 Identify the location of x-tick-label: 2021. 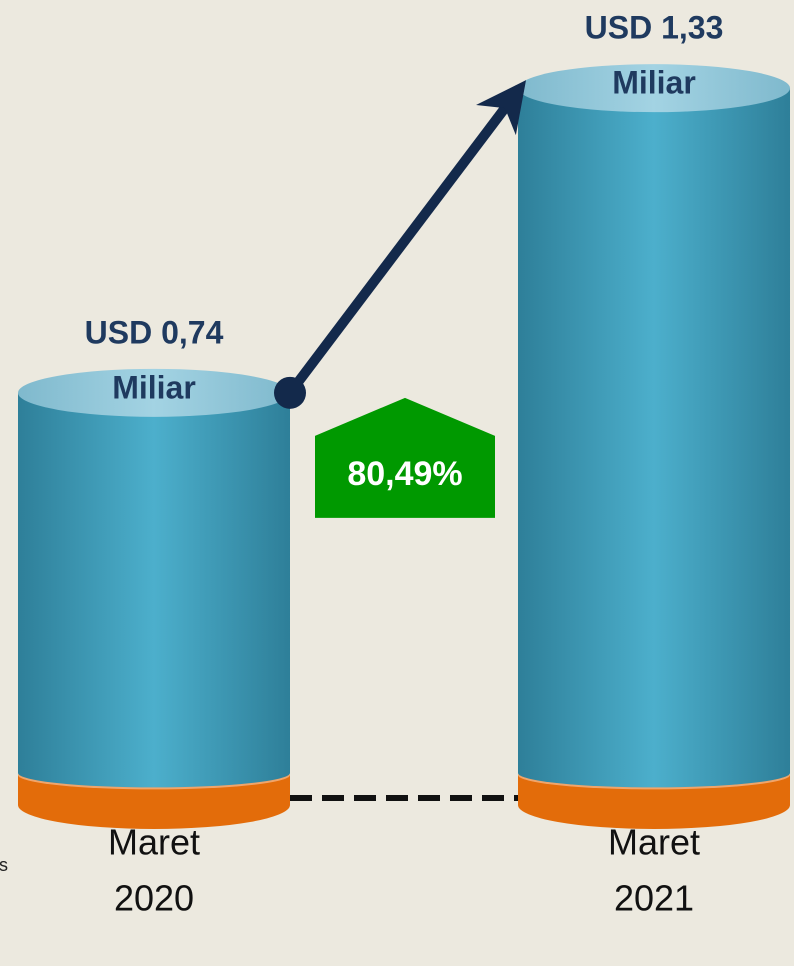
(654, 898).